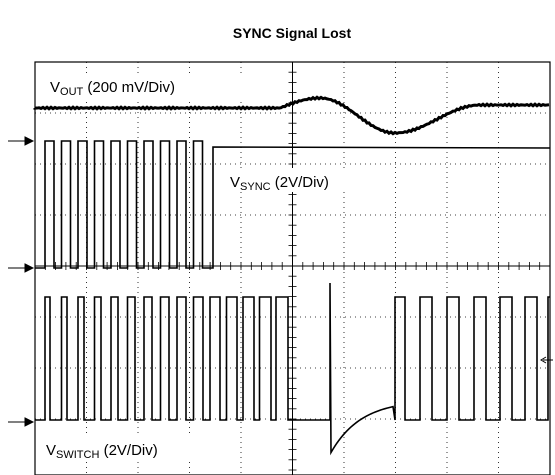 The height and width of the screenshot is (475, 555). I want to click on trace-label: VOUT (200 mV/Div), so click(112, 88).